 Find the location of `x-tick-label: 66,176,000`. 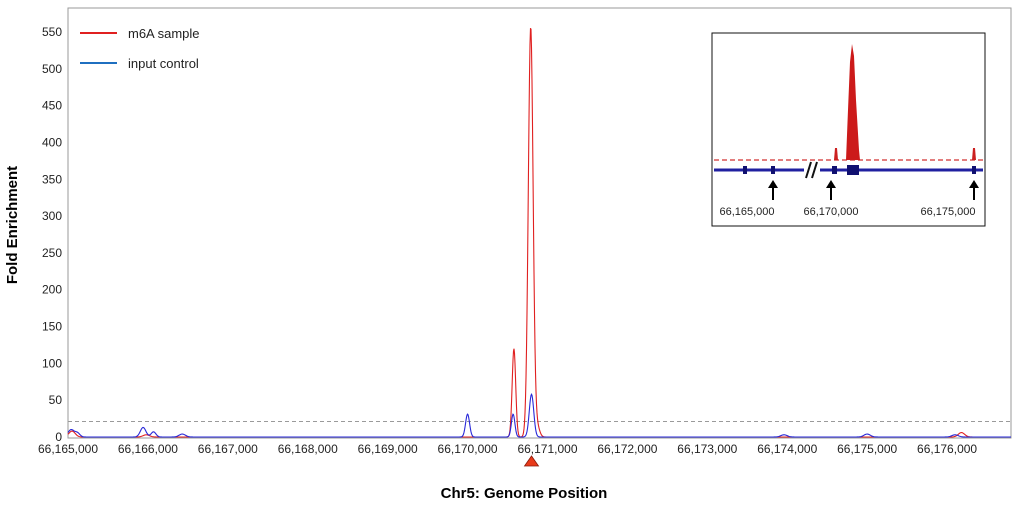

x-tick-label: 66,176,000 is located at coordinates (947, 449).